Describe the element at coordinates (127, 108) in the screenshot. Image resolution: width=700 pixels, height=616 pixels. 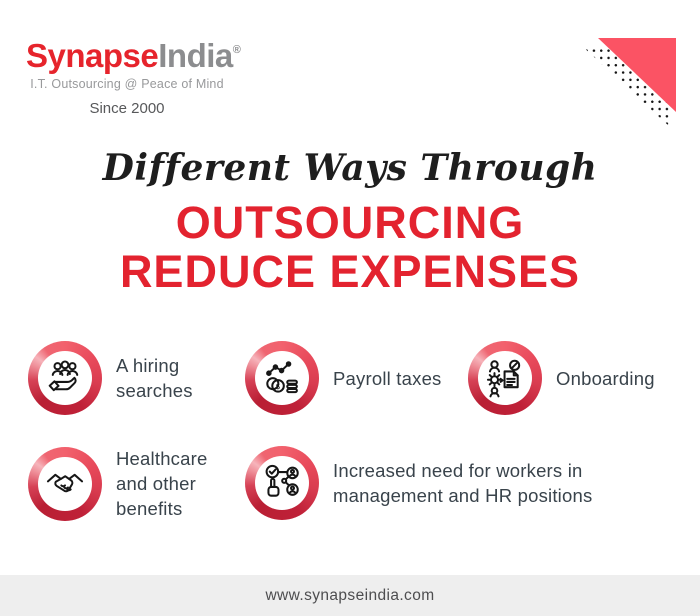
I see `brand-since: Since 2000` at that location.